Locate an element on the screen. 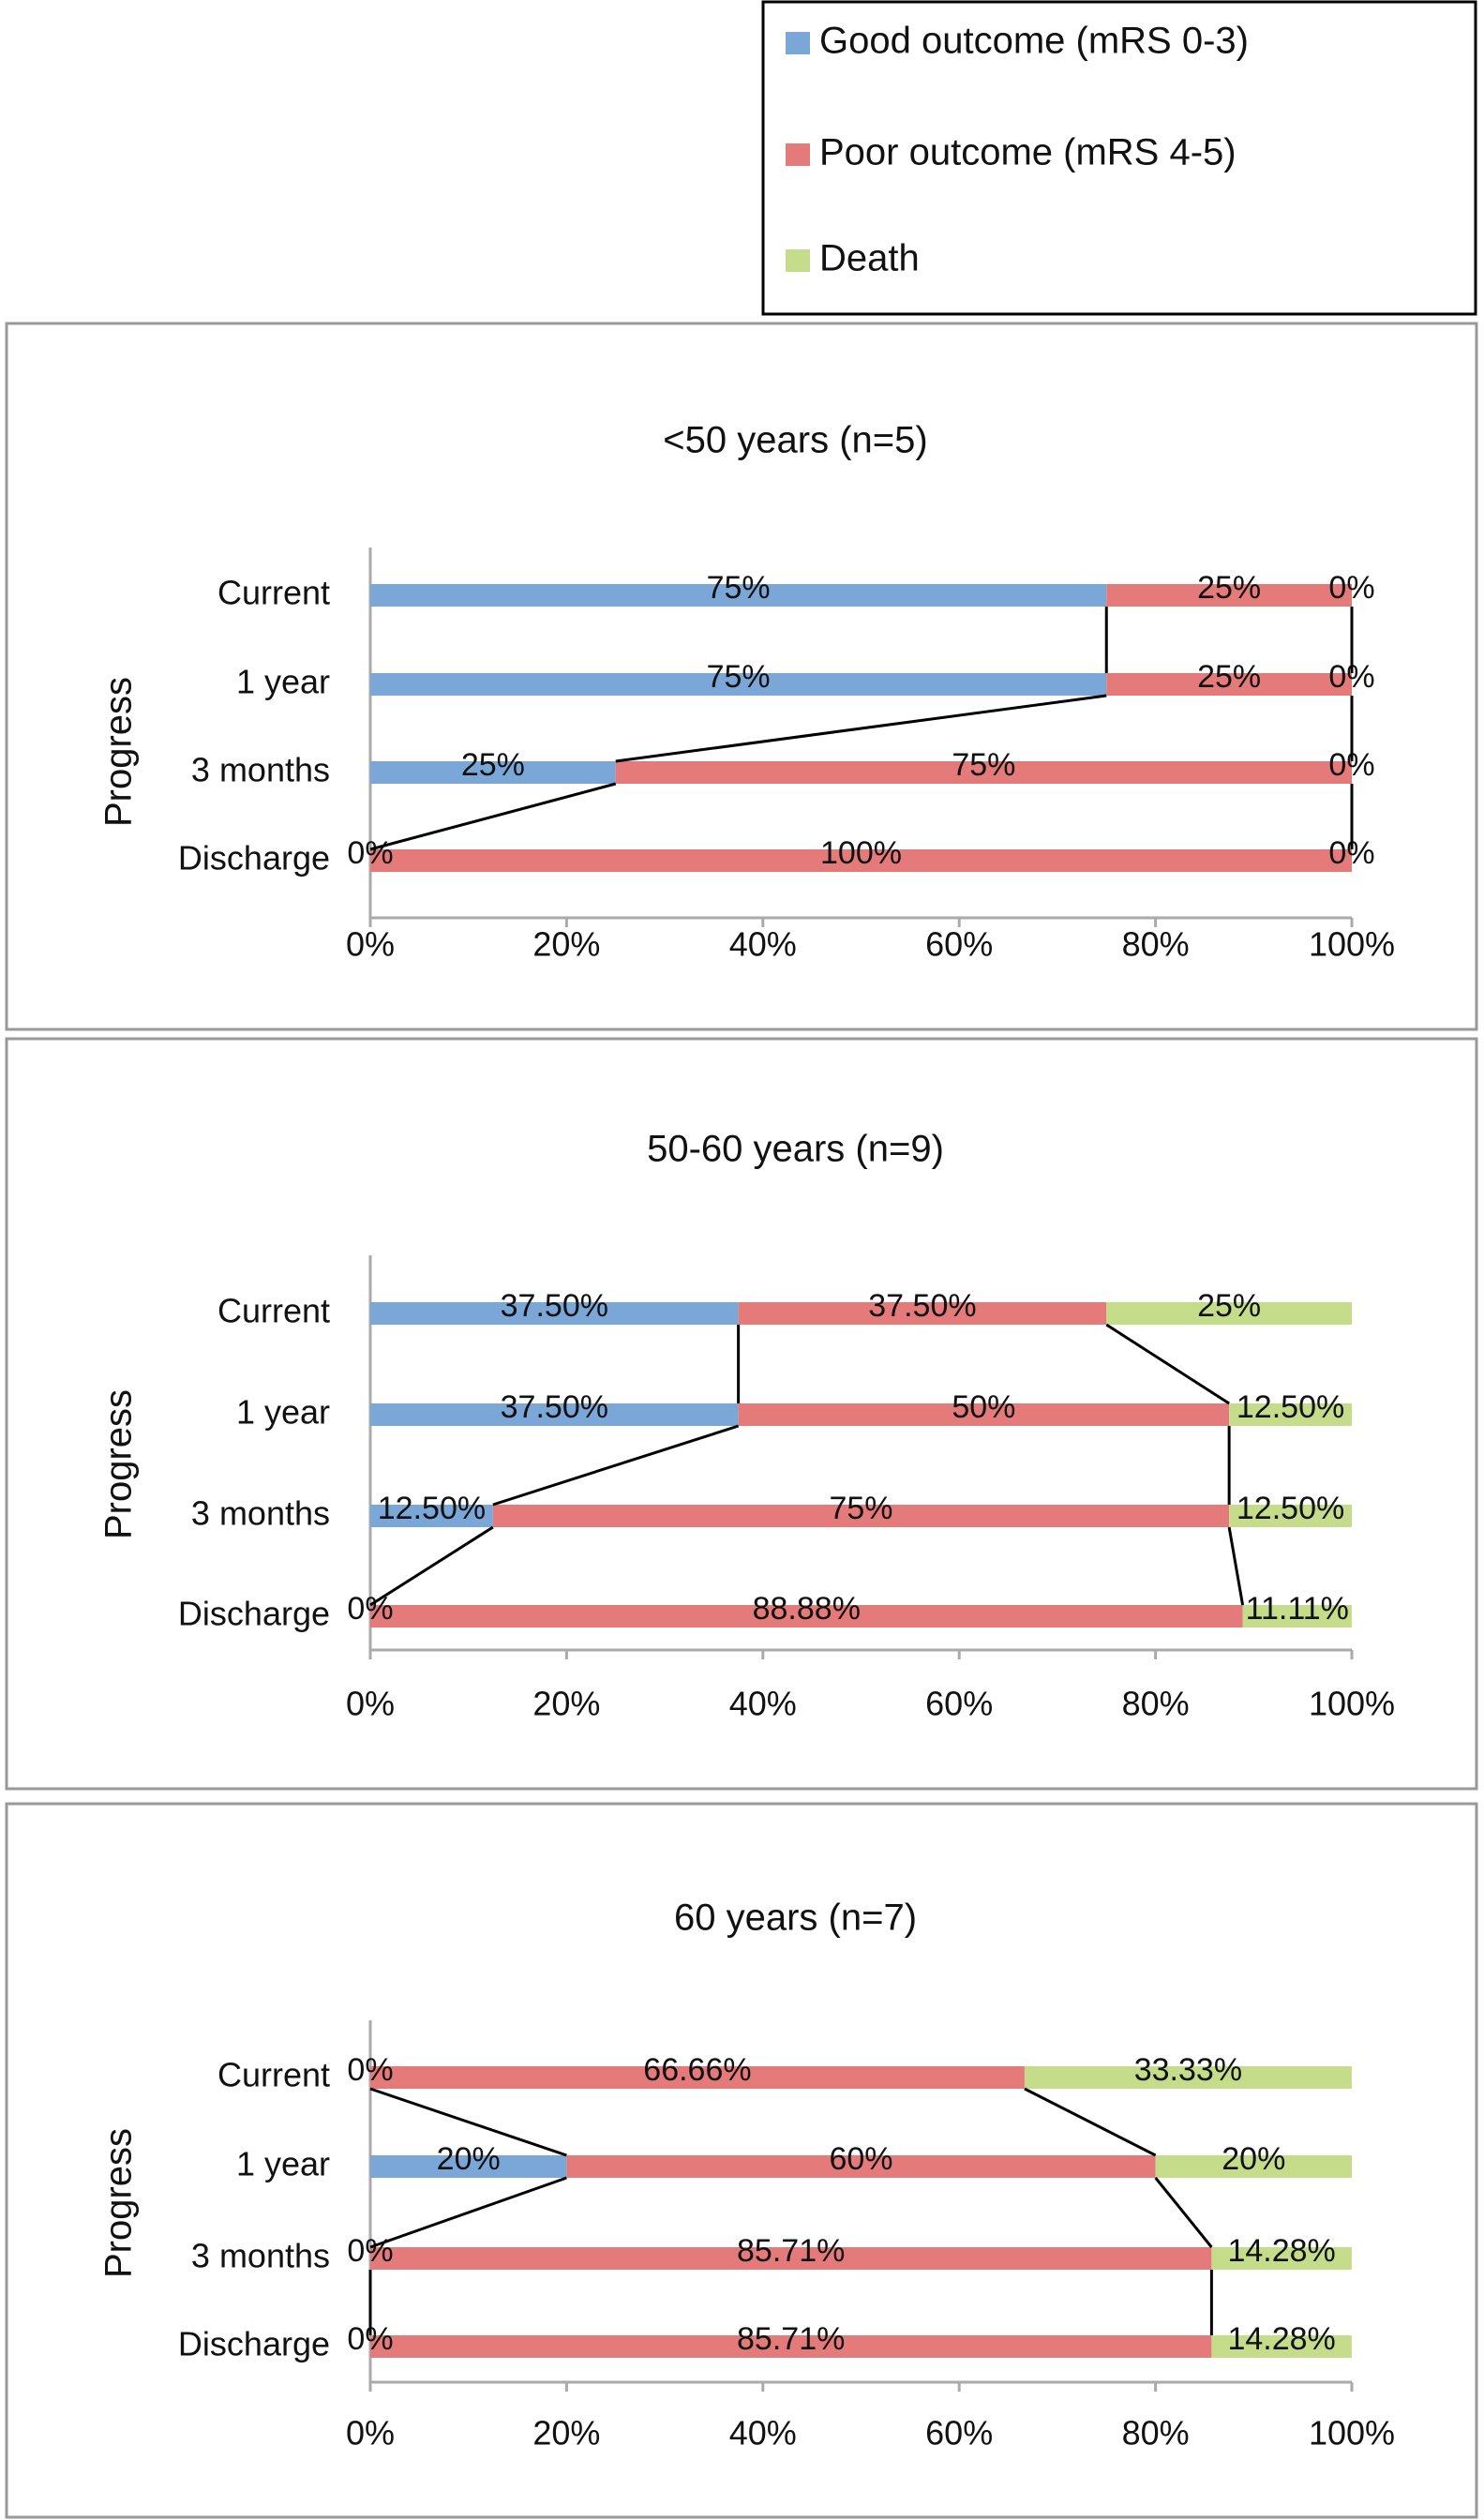 The width and height of the screenshot is (1484, 2520). data-label: 66.66% is located at coordinates (697, 2070).